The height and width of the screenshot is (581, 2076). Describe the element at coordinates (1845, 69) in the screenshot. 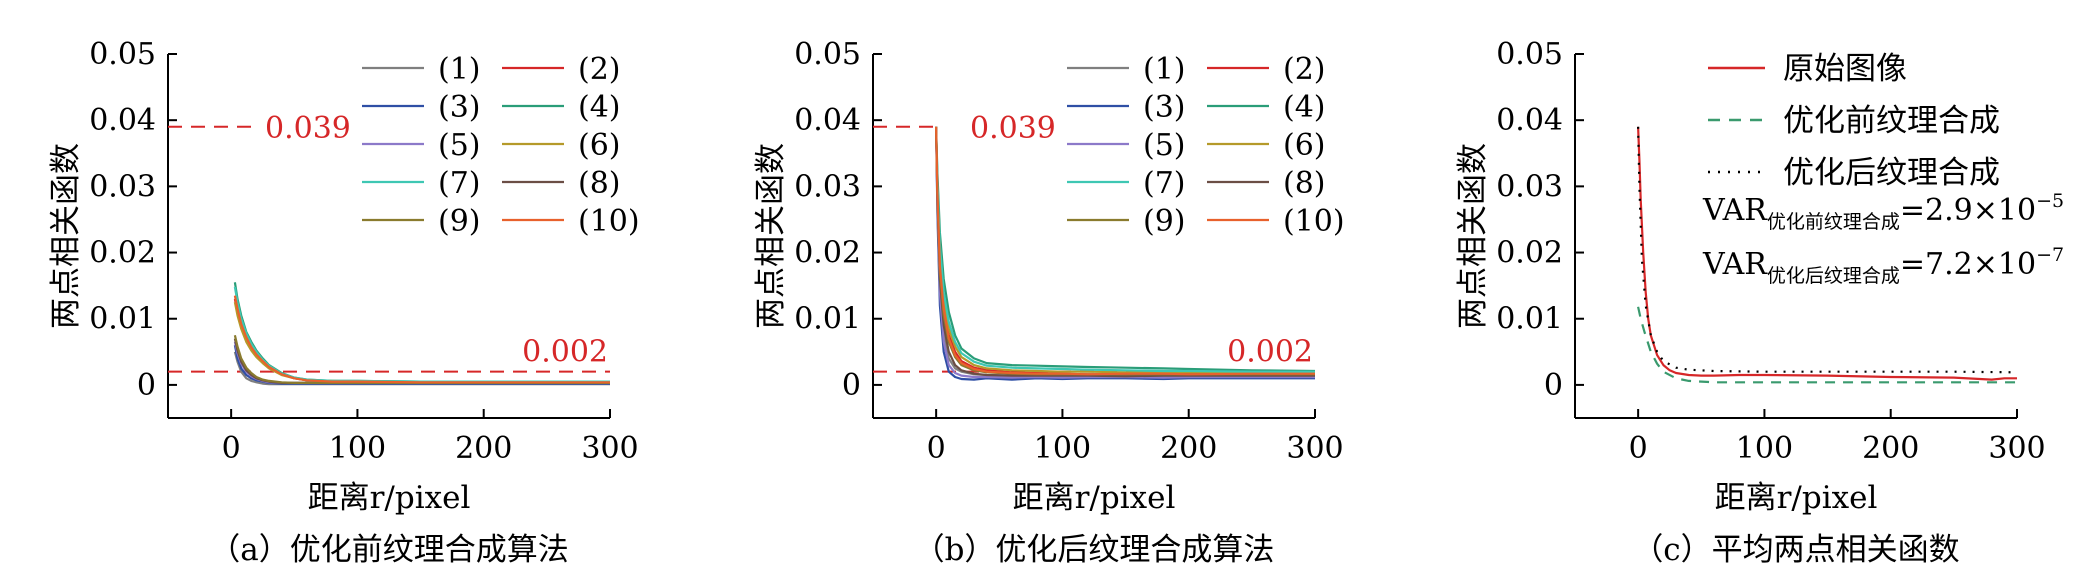

I see `legend-label: 原始图像` at that location.